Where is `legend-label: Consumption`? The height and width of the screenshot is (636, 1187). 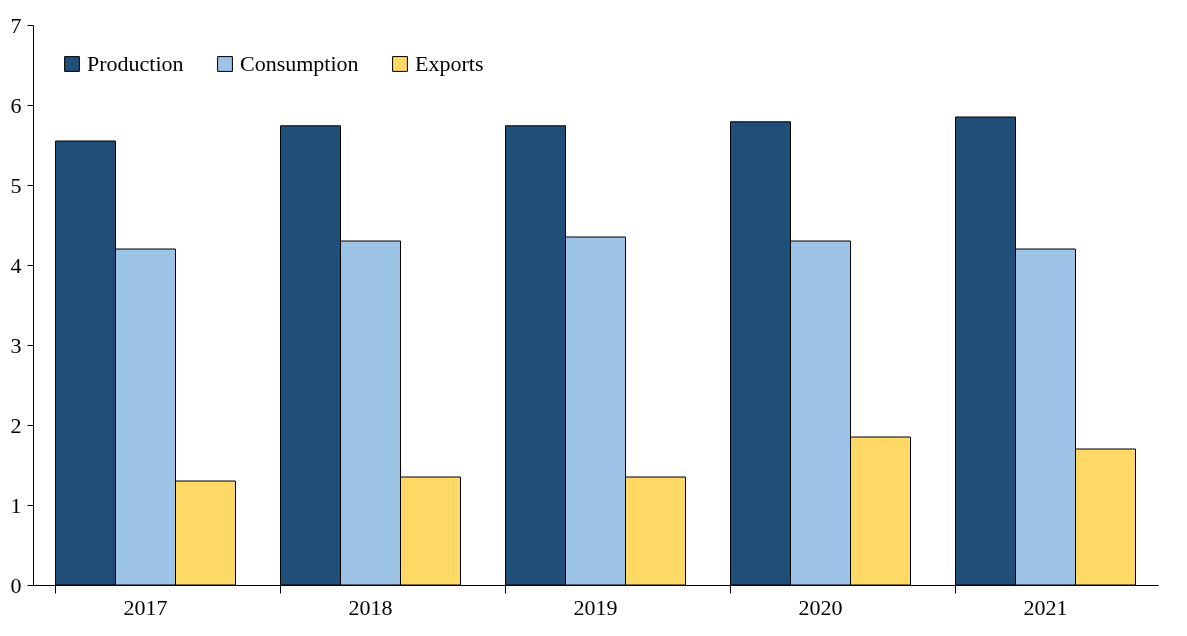 legend-label: Consumption is located at coordinates (299, 63).